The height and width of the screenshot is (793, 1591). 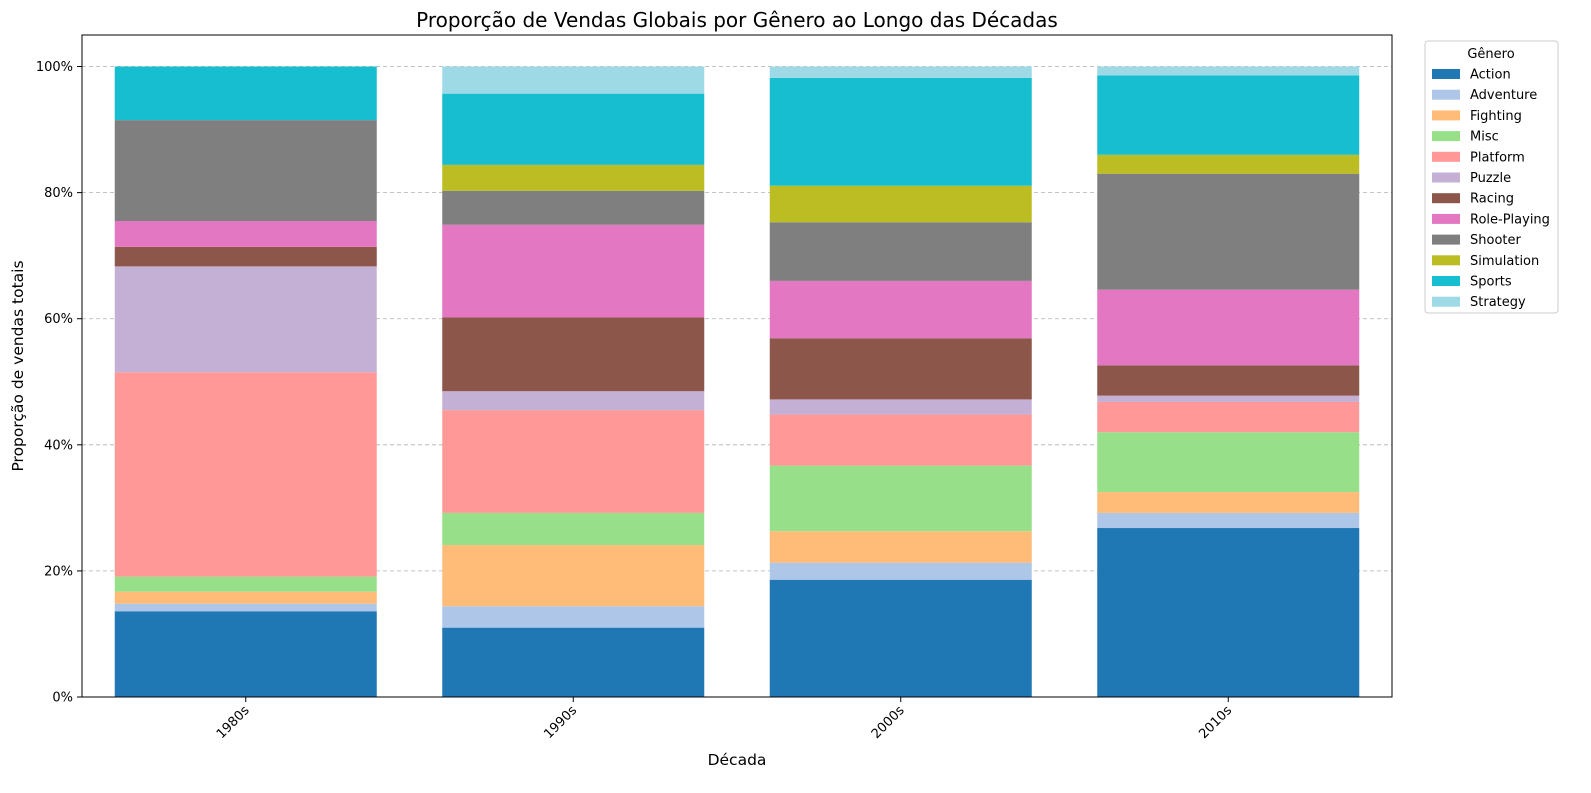 I want to click on bar-segment-fighting-2000s, so click(x=900, y=547).